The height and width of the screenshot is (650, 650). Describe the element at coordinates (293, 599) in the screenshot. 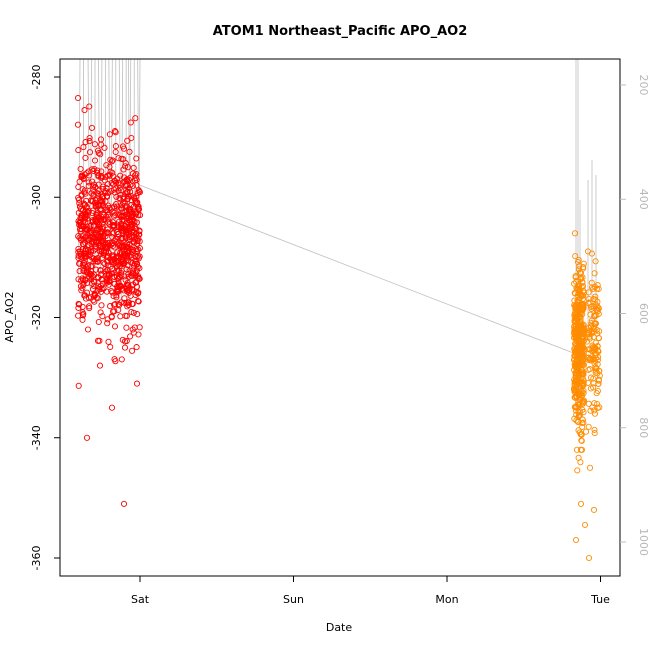

I see `x-tick-label: Sun` at that location.